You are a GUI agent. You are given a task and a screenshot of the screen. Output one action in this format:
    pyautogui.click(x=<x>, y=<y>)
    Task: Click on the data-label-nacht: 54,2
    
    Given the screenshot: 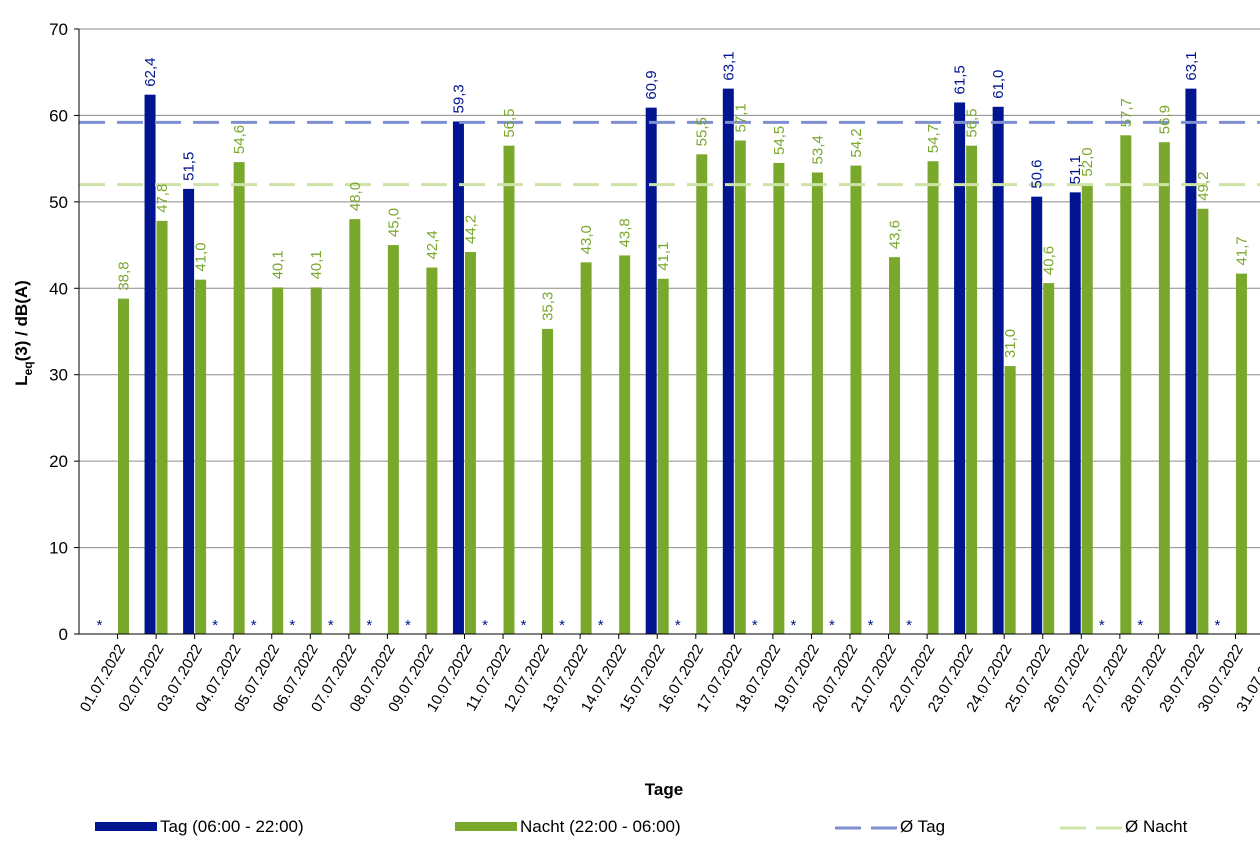 What is the action you would take?
    pyautogui.click(x=856, y=142)
    